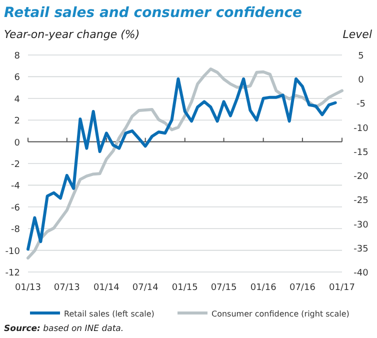  What do you see at coordinates (361, 81) in the screenshot?
I see `y2-tick-label: 0` at bounding box center [361, 81].